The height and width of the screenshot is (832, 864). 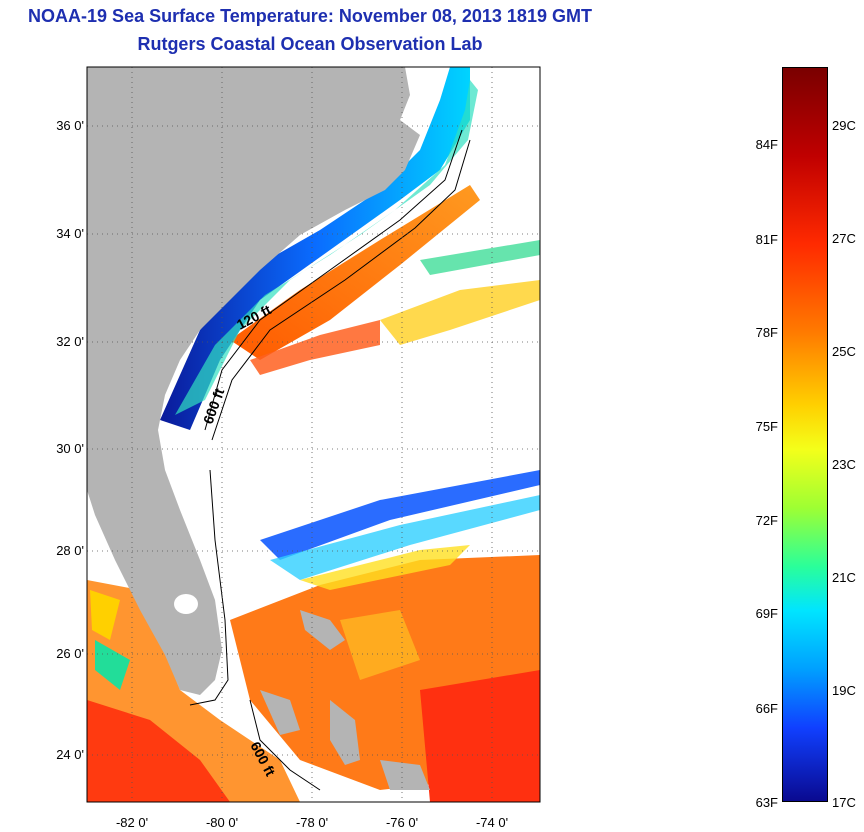 I want to click on lat-label-30: 30 0', so click(x=70, y=448).